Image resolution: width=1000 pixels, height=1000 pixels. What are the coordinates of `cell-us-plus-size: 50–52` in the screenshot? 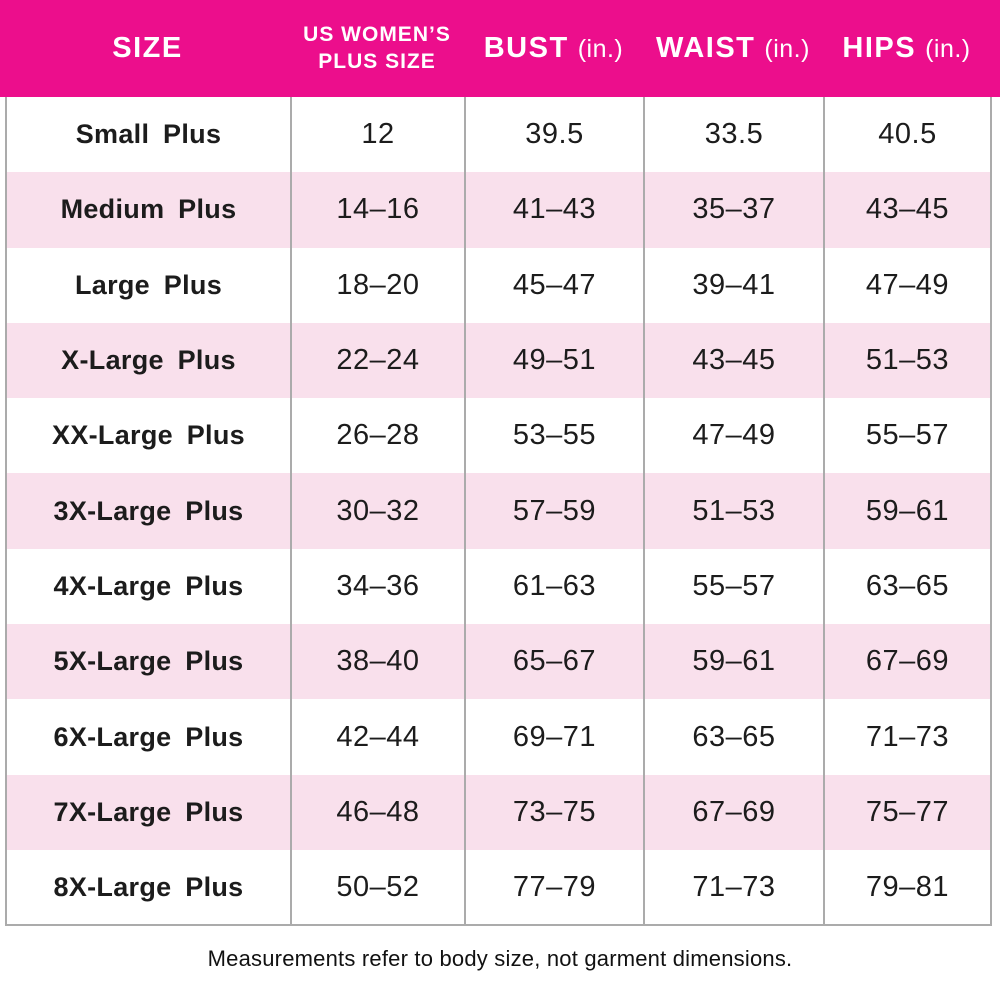 It's located at (377, 887).